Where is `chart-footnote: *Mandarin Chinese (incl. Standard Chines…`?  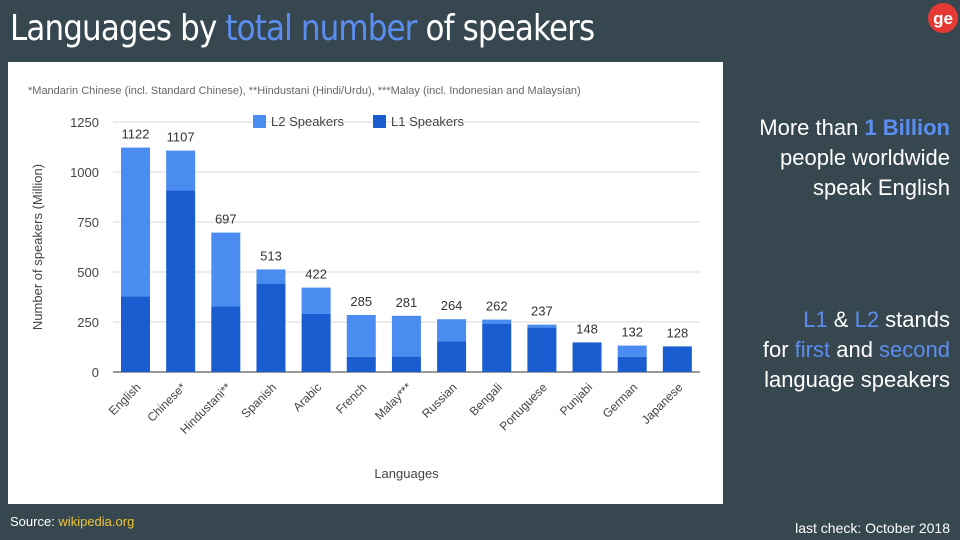
chart-footnote: *Mandarin Chinese (incl. Standard Chines… is located at coordinates (304, 91).